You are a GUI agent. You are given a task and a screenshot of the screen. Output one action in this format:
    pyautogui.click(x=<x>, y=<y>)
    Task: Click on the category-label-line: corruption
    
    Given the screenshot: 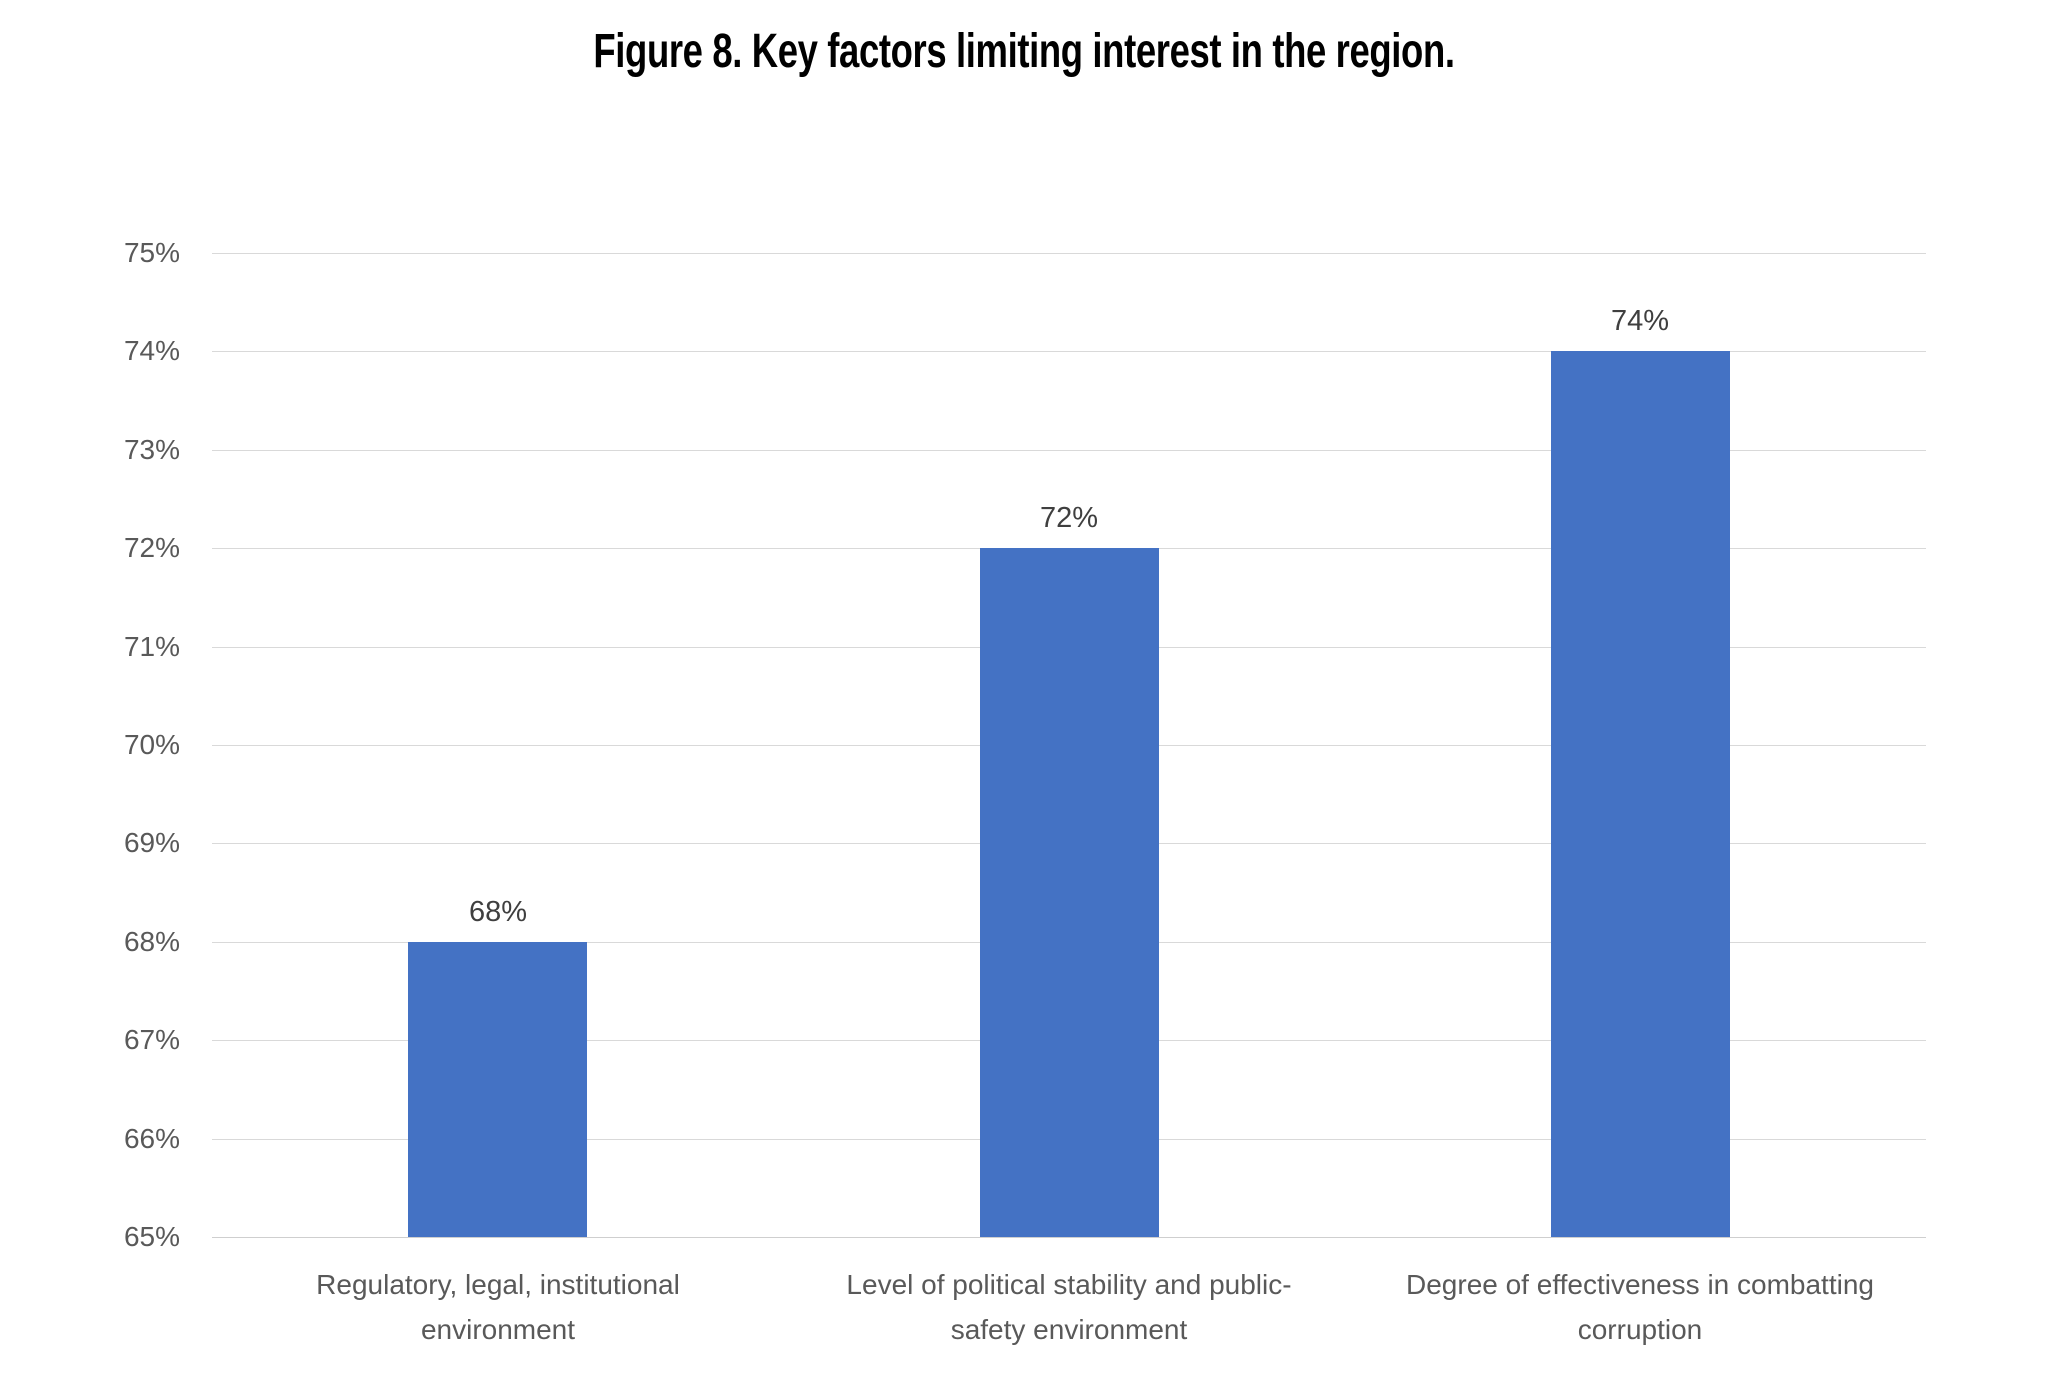 What is the action you would take?
    pyautogui.click(x=1640, y=1329)
    